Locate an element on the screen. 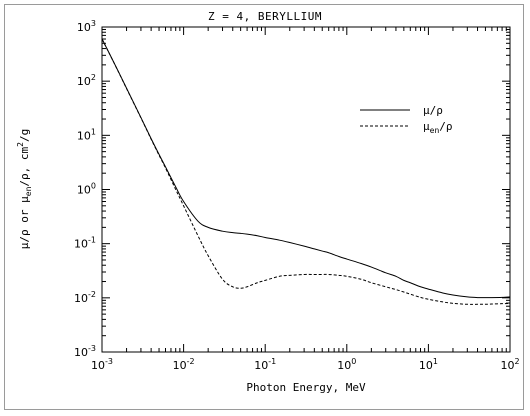 This screenshot has height=416, width=530. x-tick-label: 10¹ is located at coordinates (428, 364).